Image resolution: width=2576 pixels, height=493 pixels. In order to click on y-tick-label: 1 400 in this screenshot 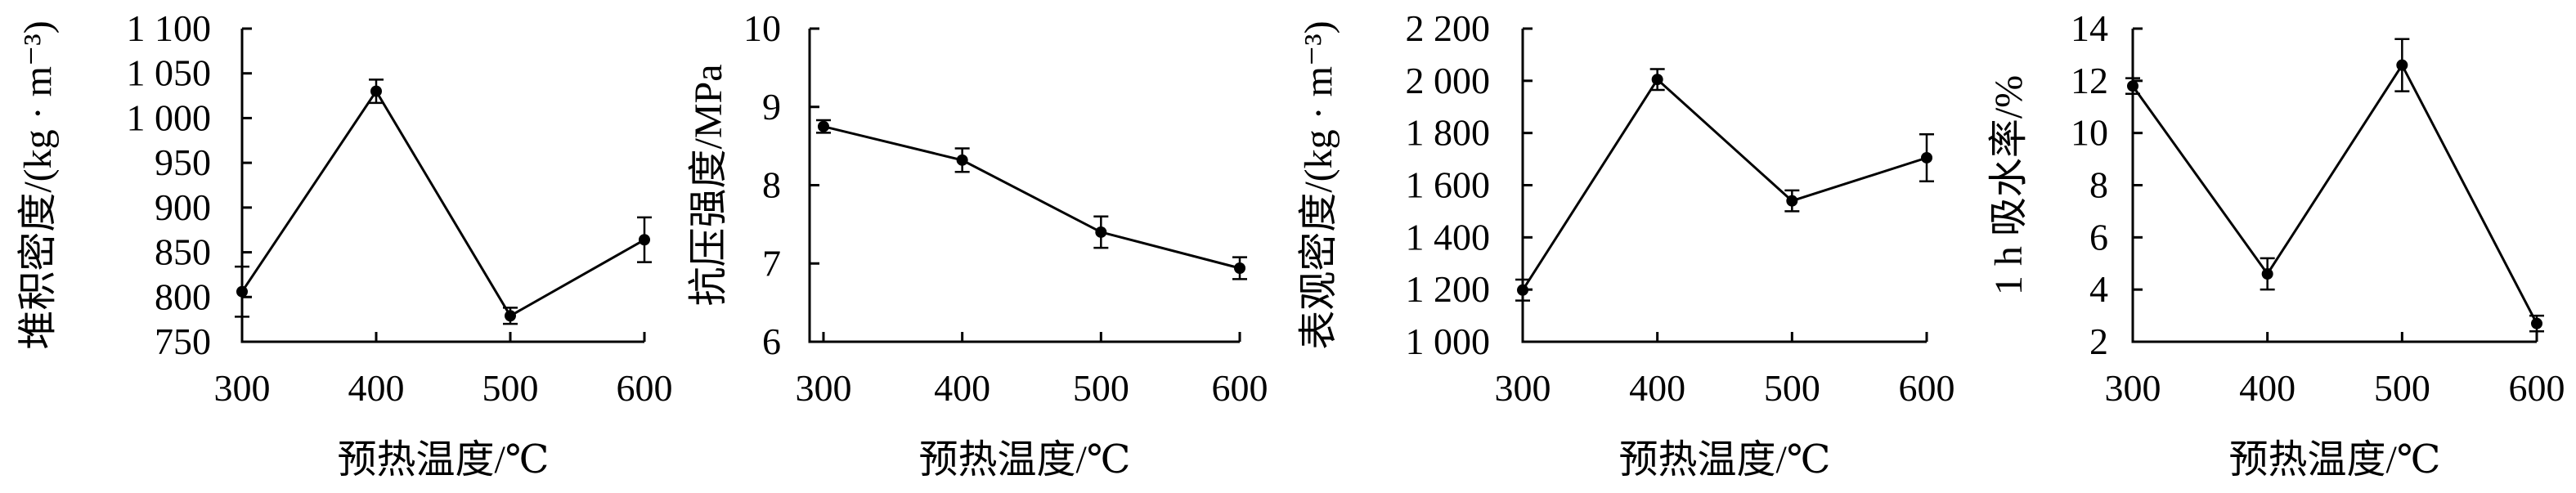, I will do `click(1448, 237)`.